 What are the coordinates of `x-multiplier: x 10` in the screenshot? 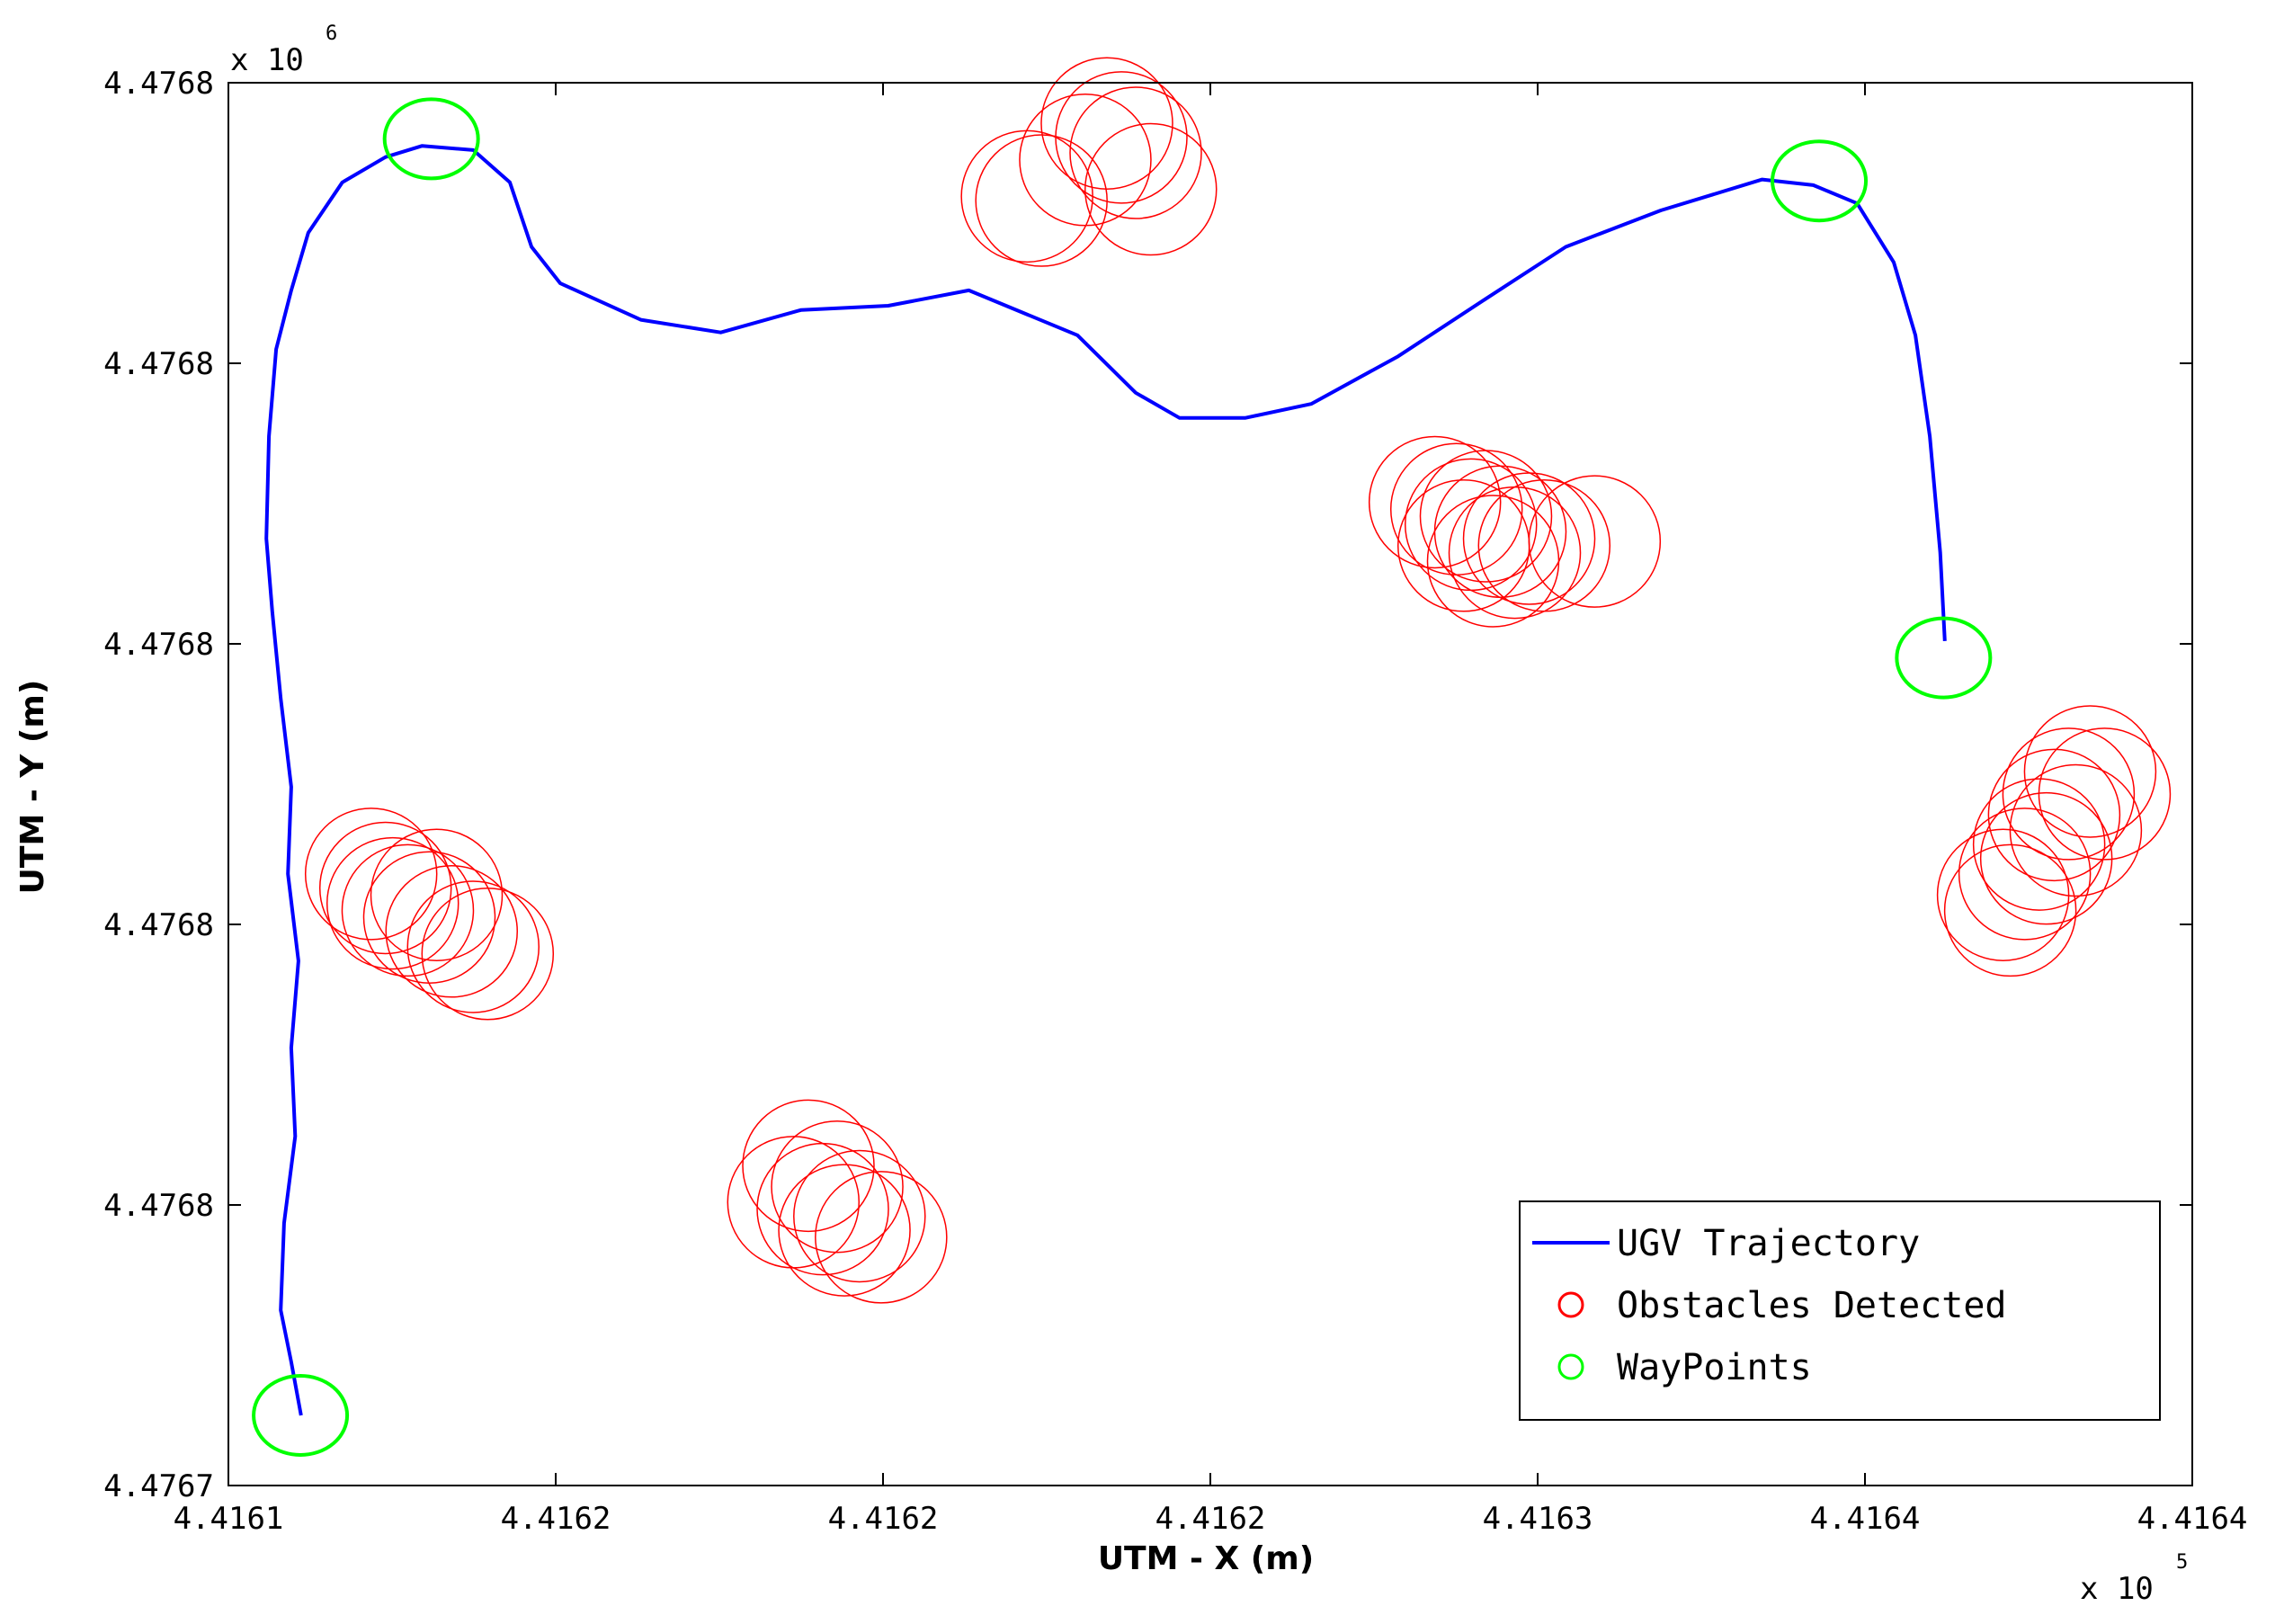 It's located at (2117, 1589).